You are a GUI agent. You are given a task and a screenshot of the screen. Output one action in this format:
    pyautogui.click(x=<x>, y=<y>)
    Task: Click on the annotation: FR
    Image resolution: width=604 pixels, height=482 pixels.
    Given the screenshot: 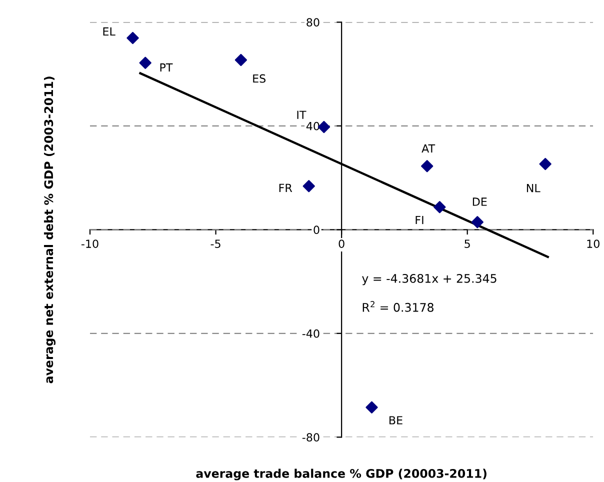 What is the action you would take?
    pyautogui.click(x=285, y=188)
    